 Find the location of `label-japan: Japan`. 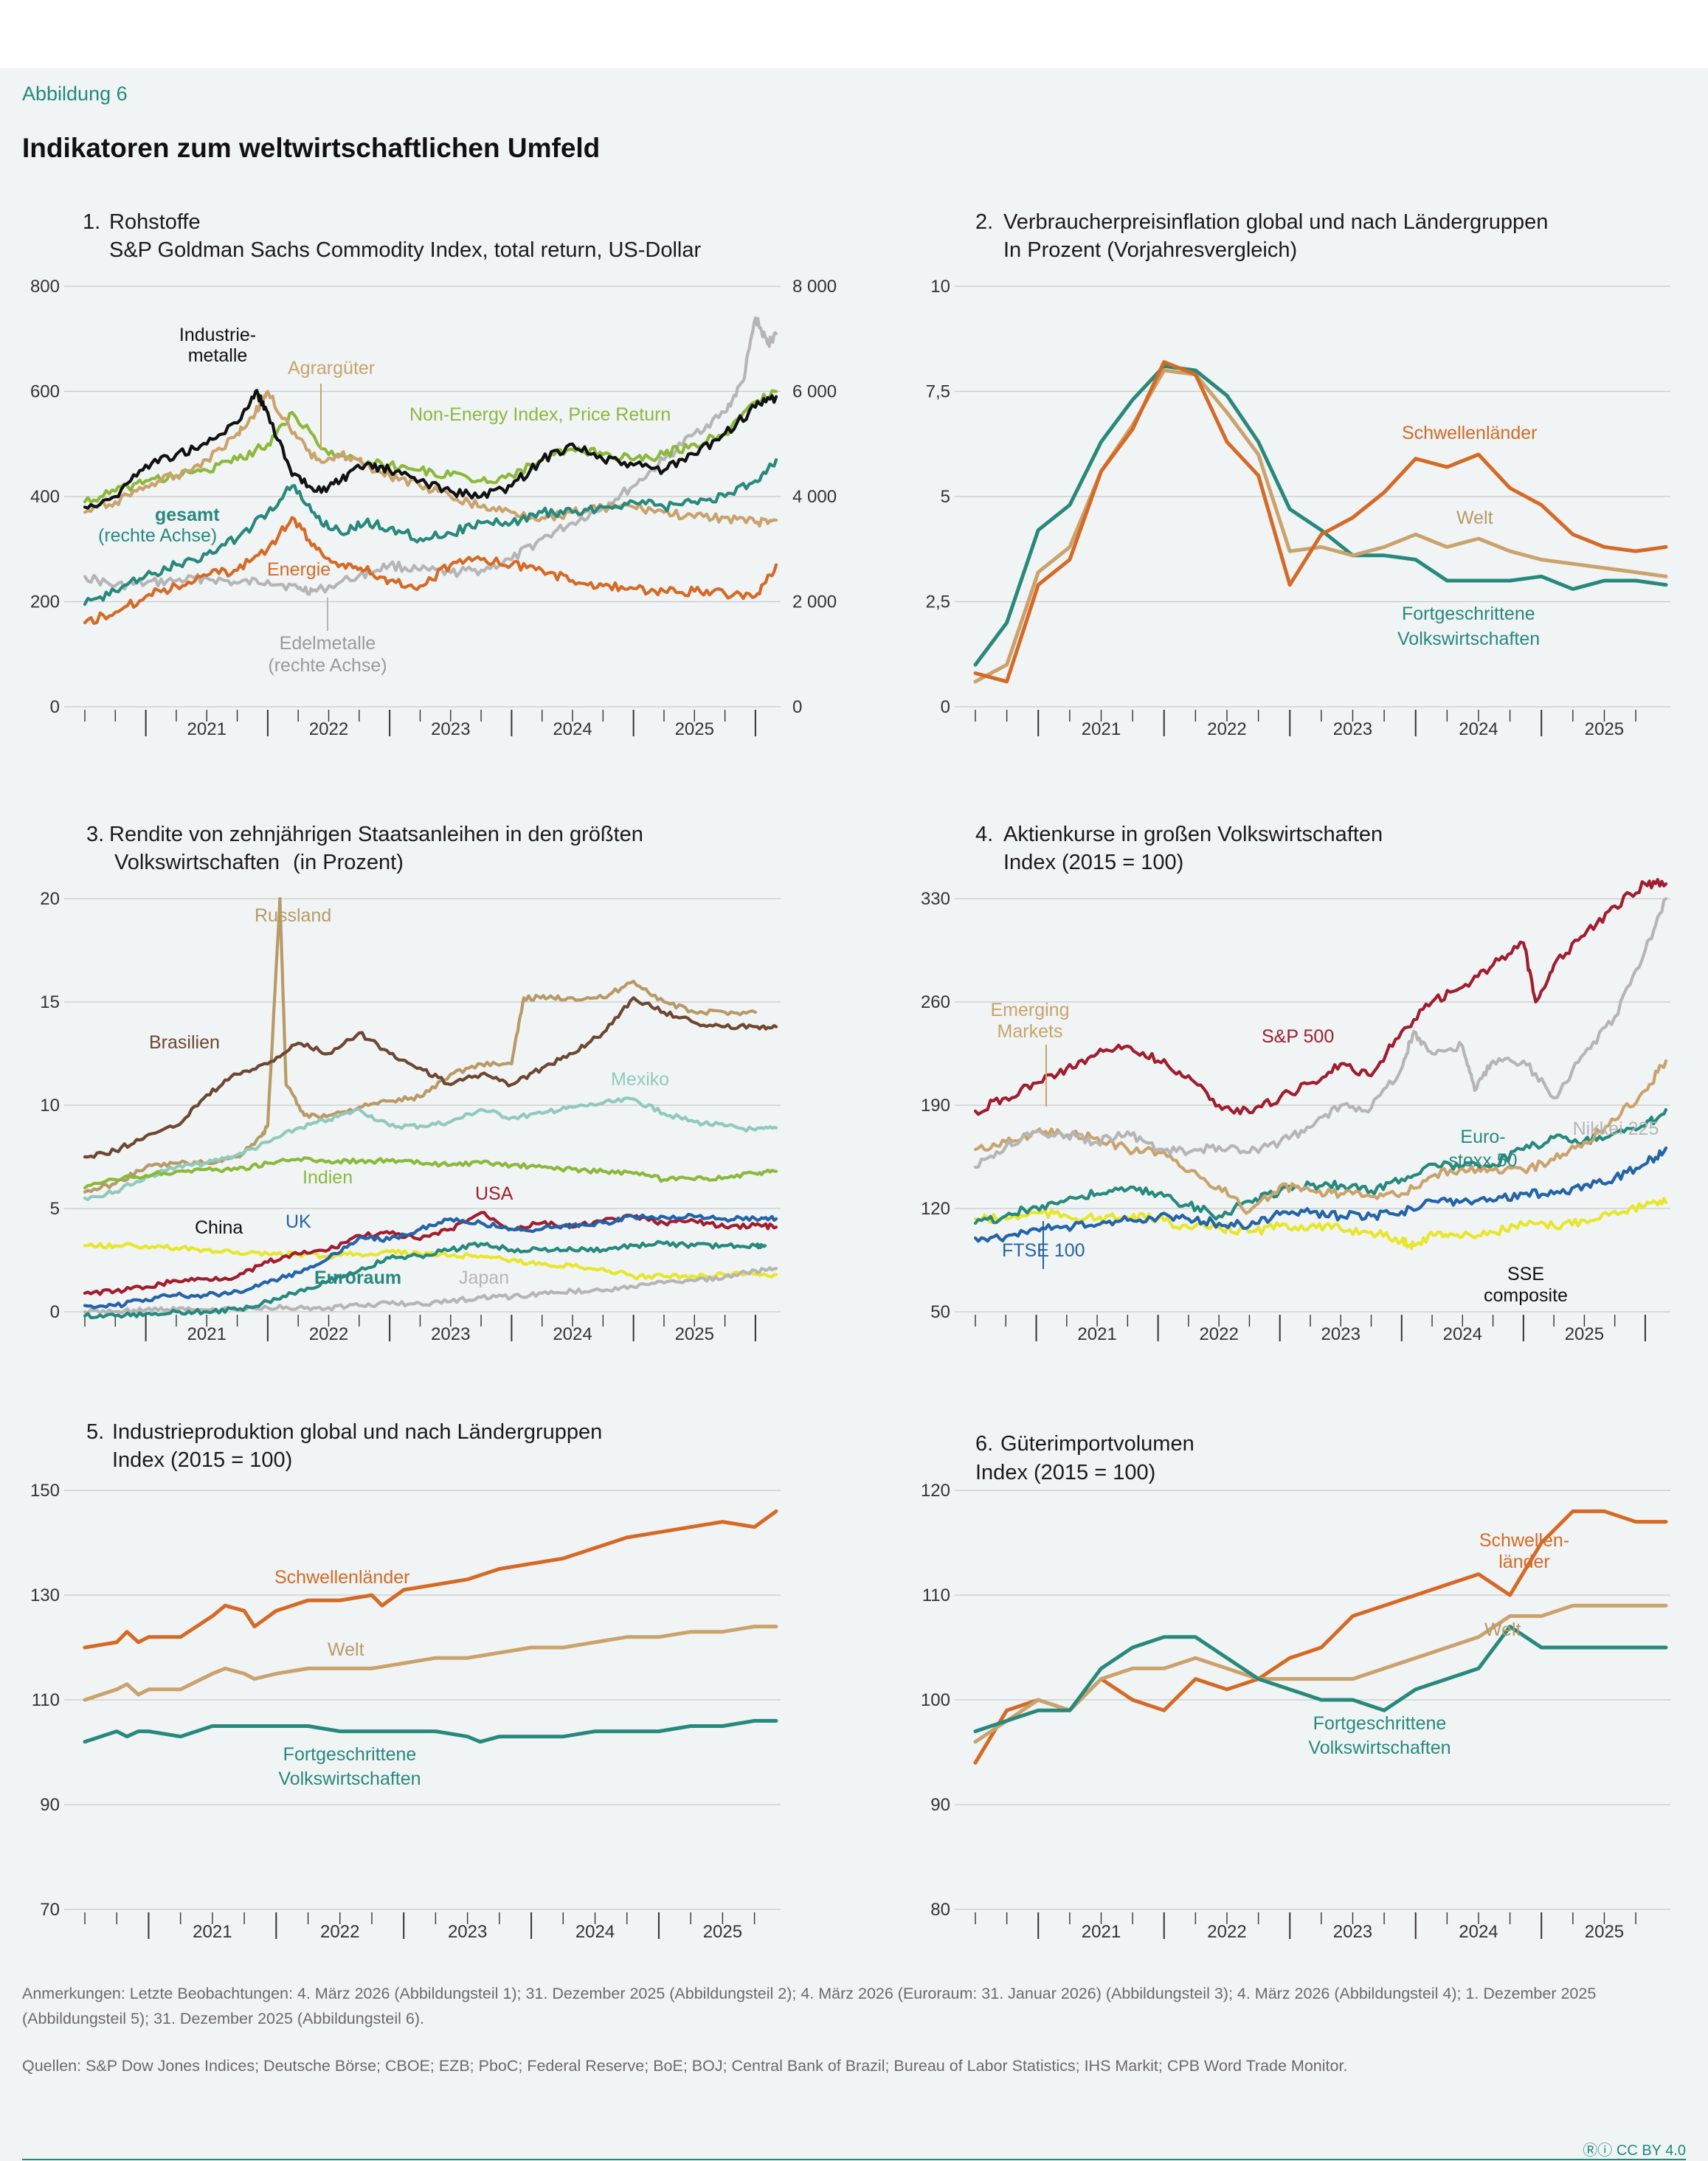

label-japan: Japan is located at coordinates (484, 1278).